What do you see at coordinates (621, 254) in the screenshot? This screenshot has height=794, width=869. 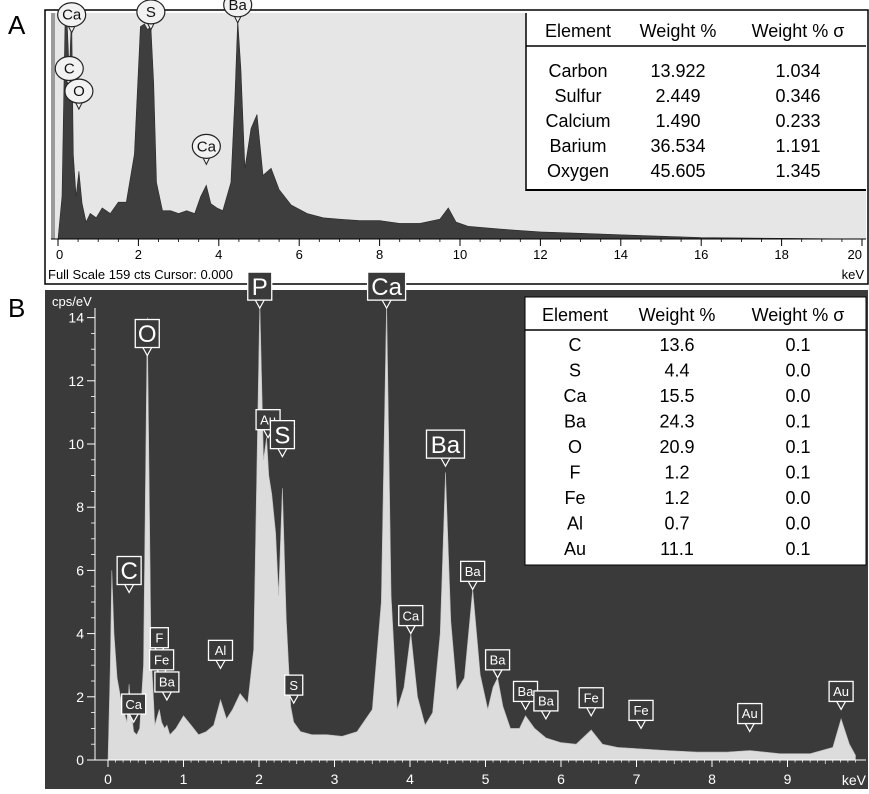 I see `panel-a-x-tick-label: 14` at bounding box center [621, 254].